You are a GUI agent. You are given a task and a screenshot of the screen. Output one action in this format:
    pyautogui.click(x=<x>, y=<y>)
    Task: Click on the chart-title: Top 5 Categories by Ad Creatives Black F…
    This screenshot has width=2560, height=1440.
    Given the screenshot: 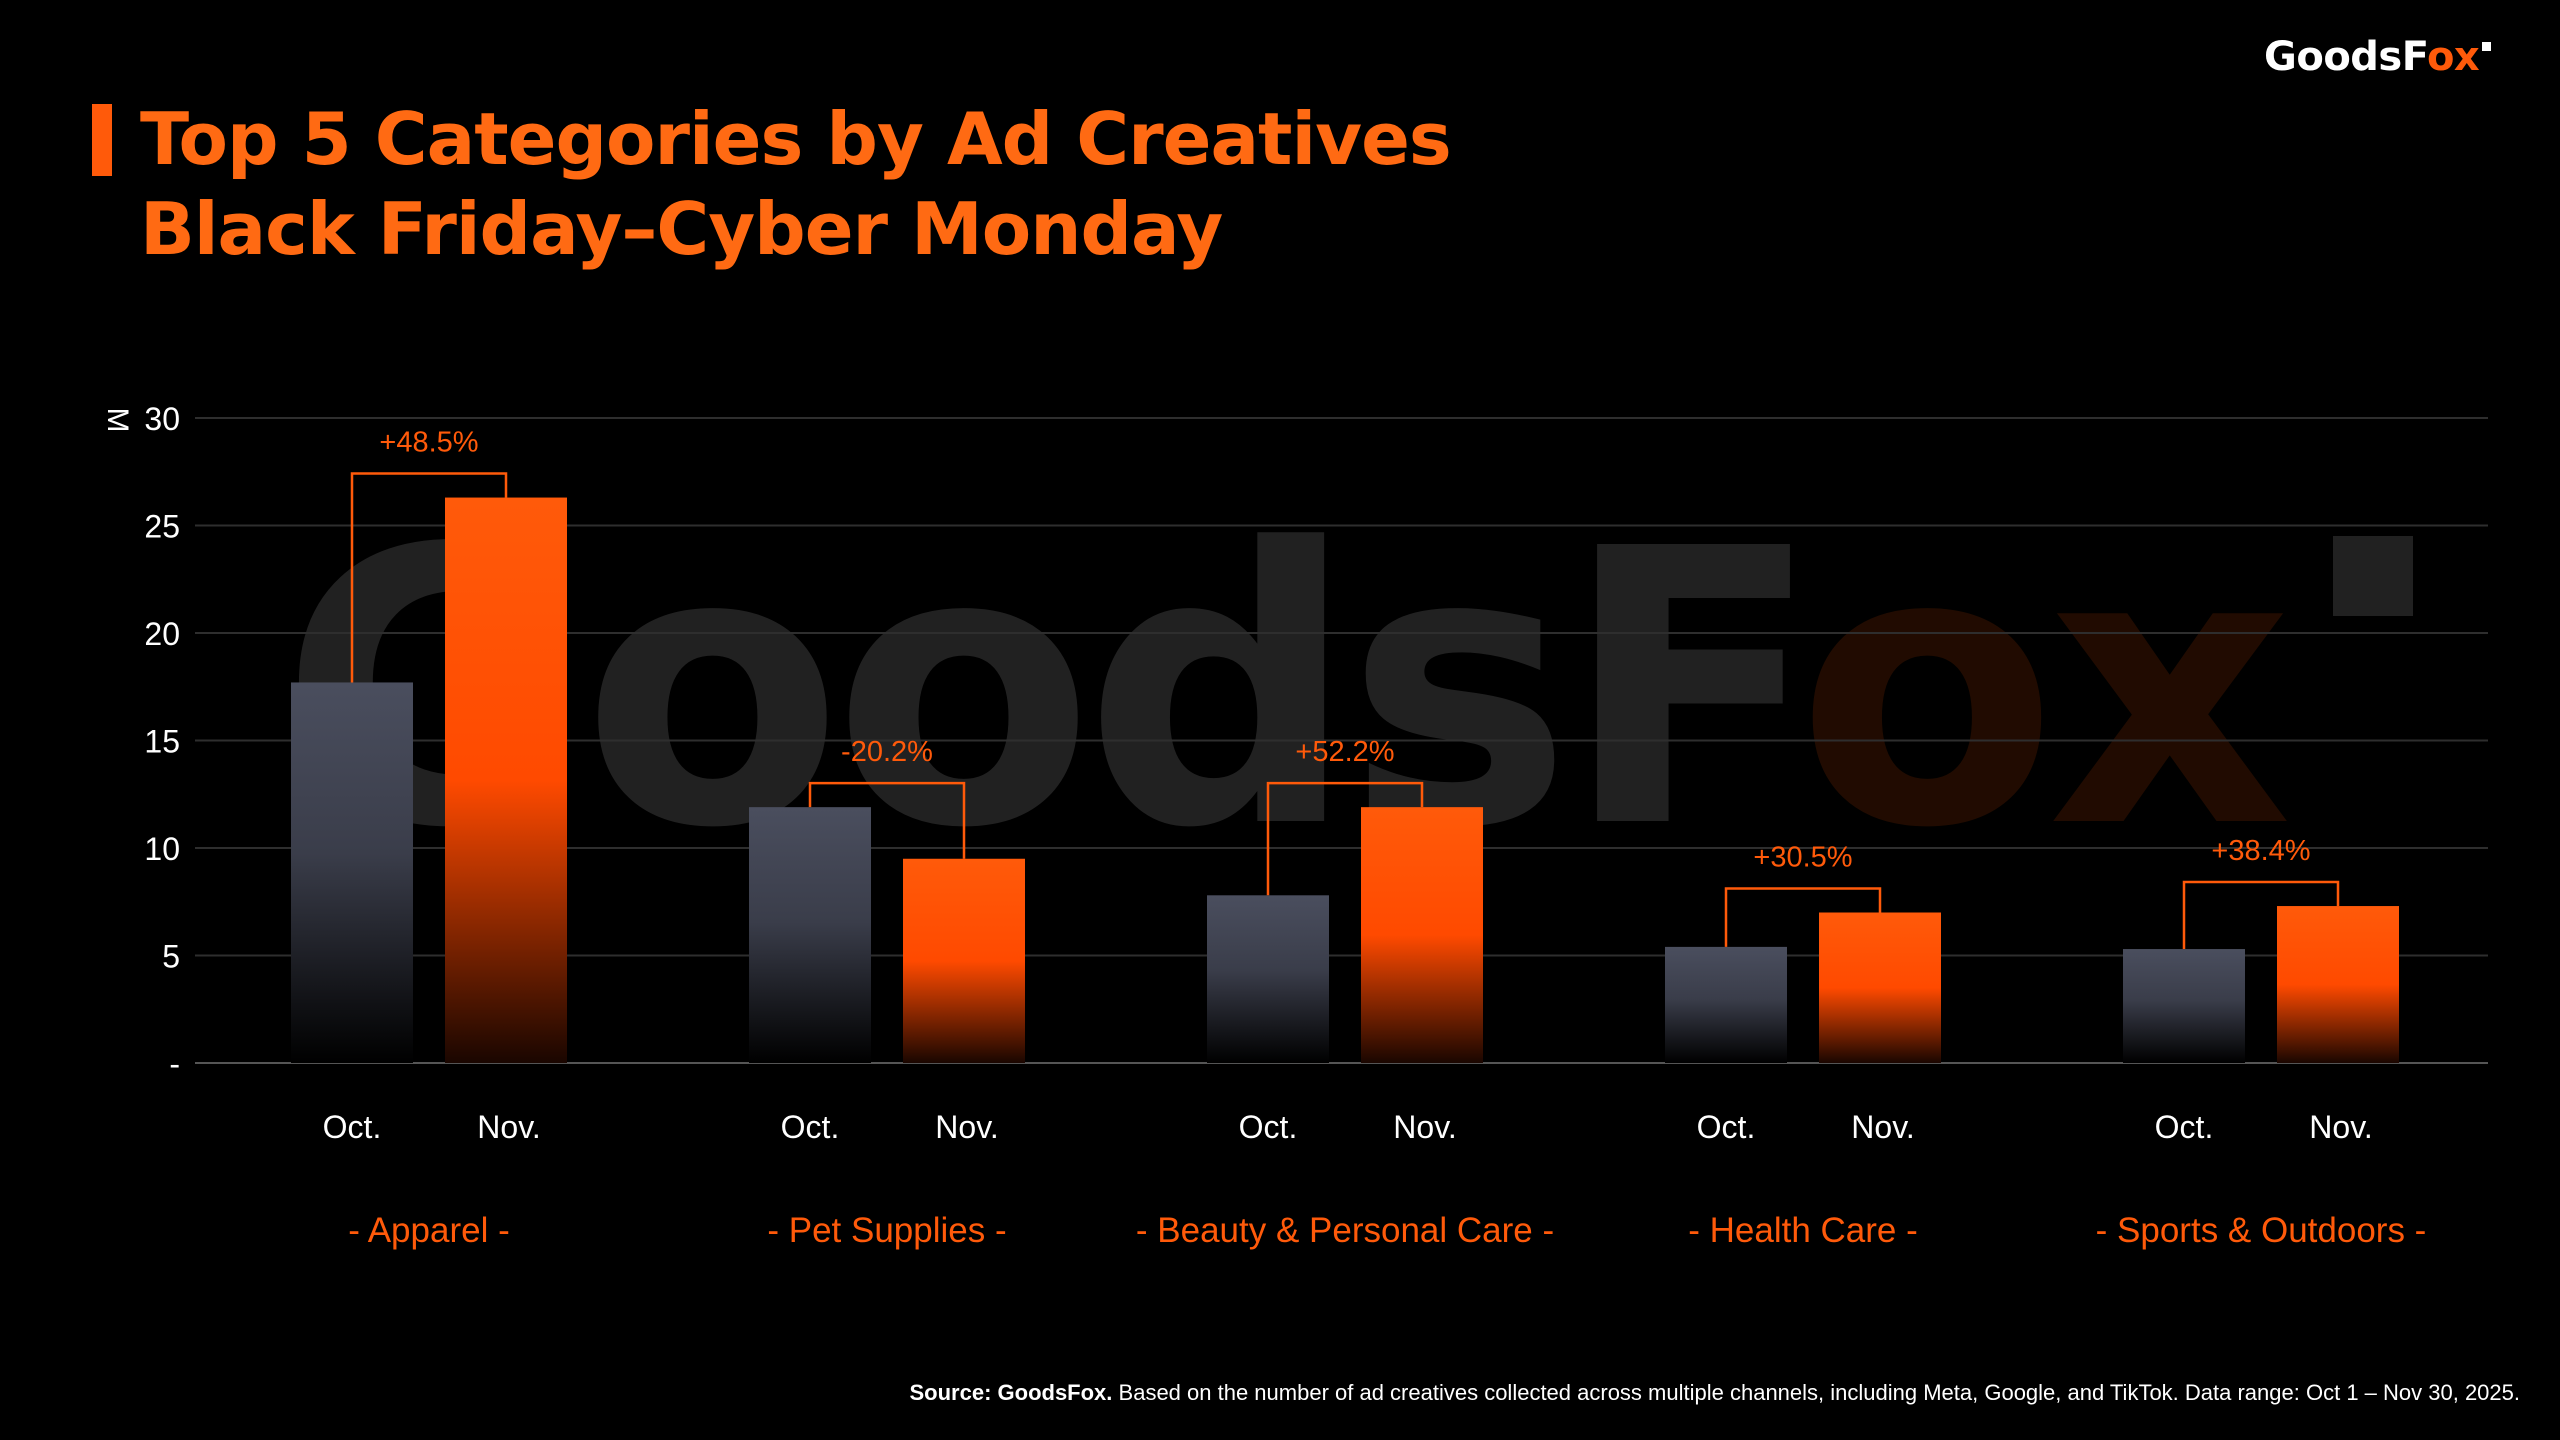 What is the action you would take?
    pyautogui.click(x=796, y=184)
    